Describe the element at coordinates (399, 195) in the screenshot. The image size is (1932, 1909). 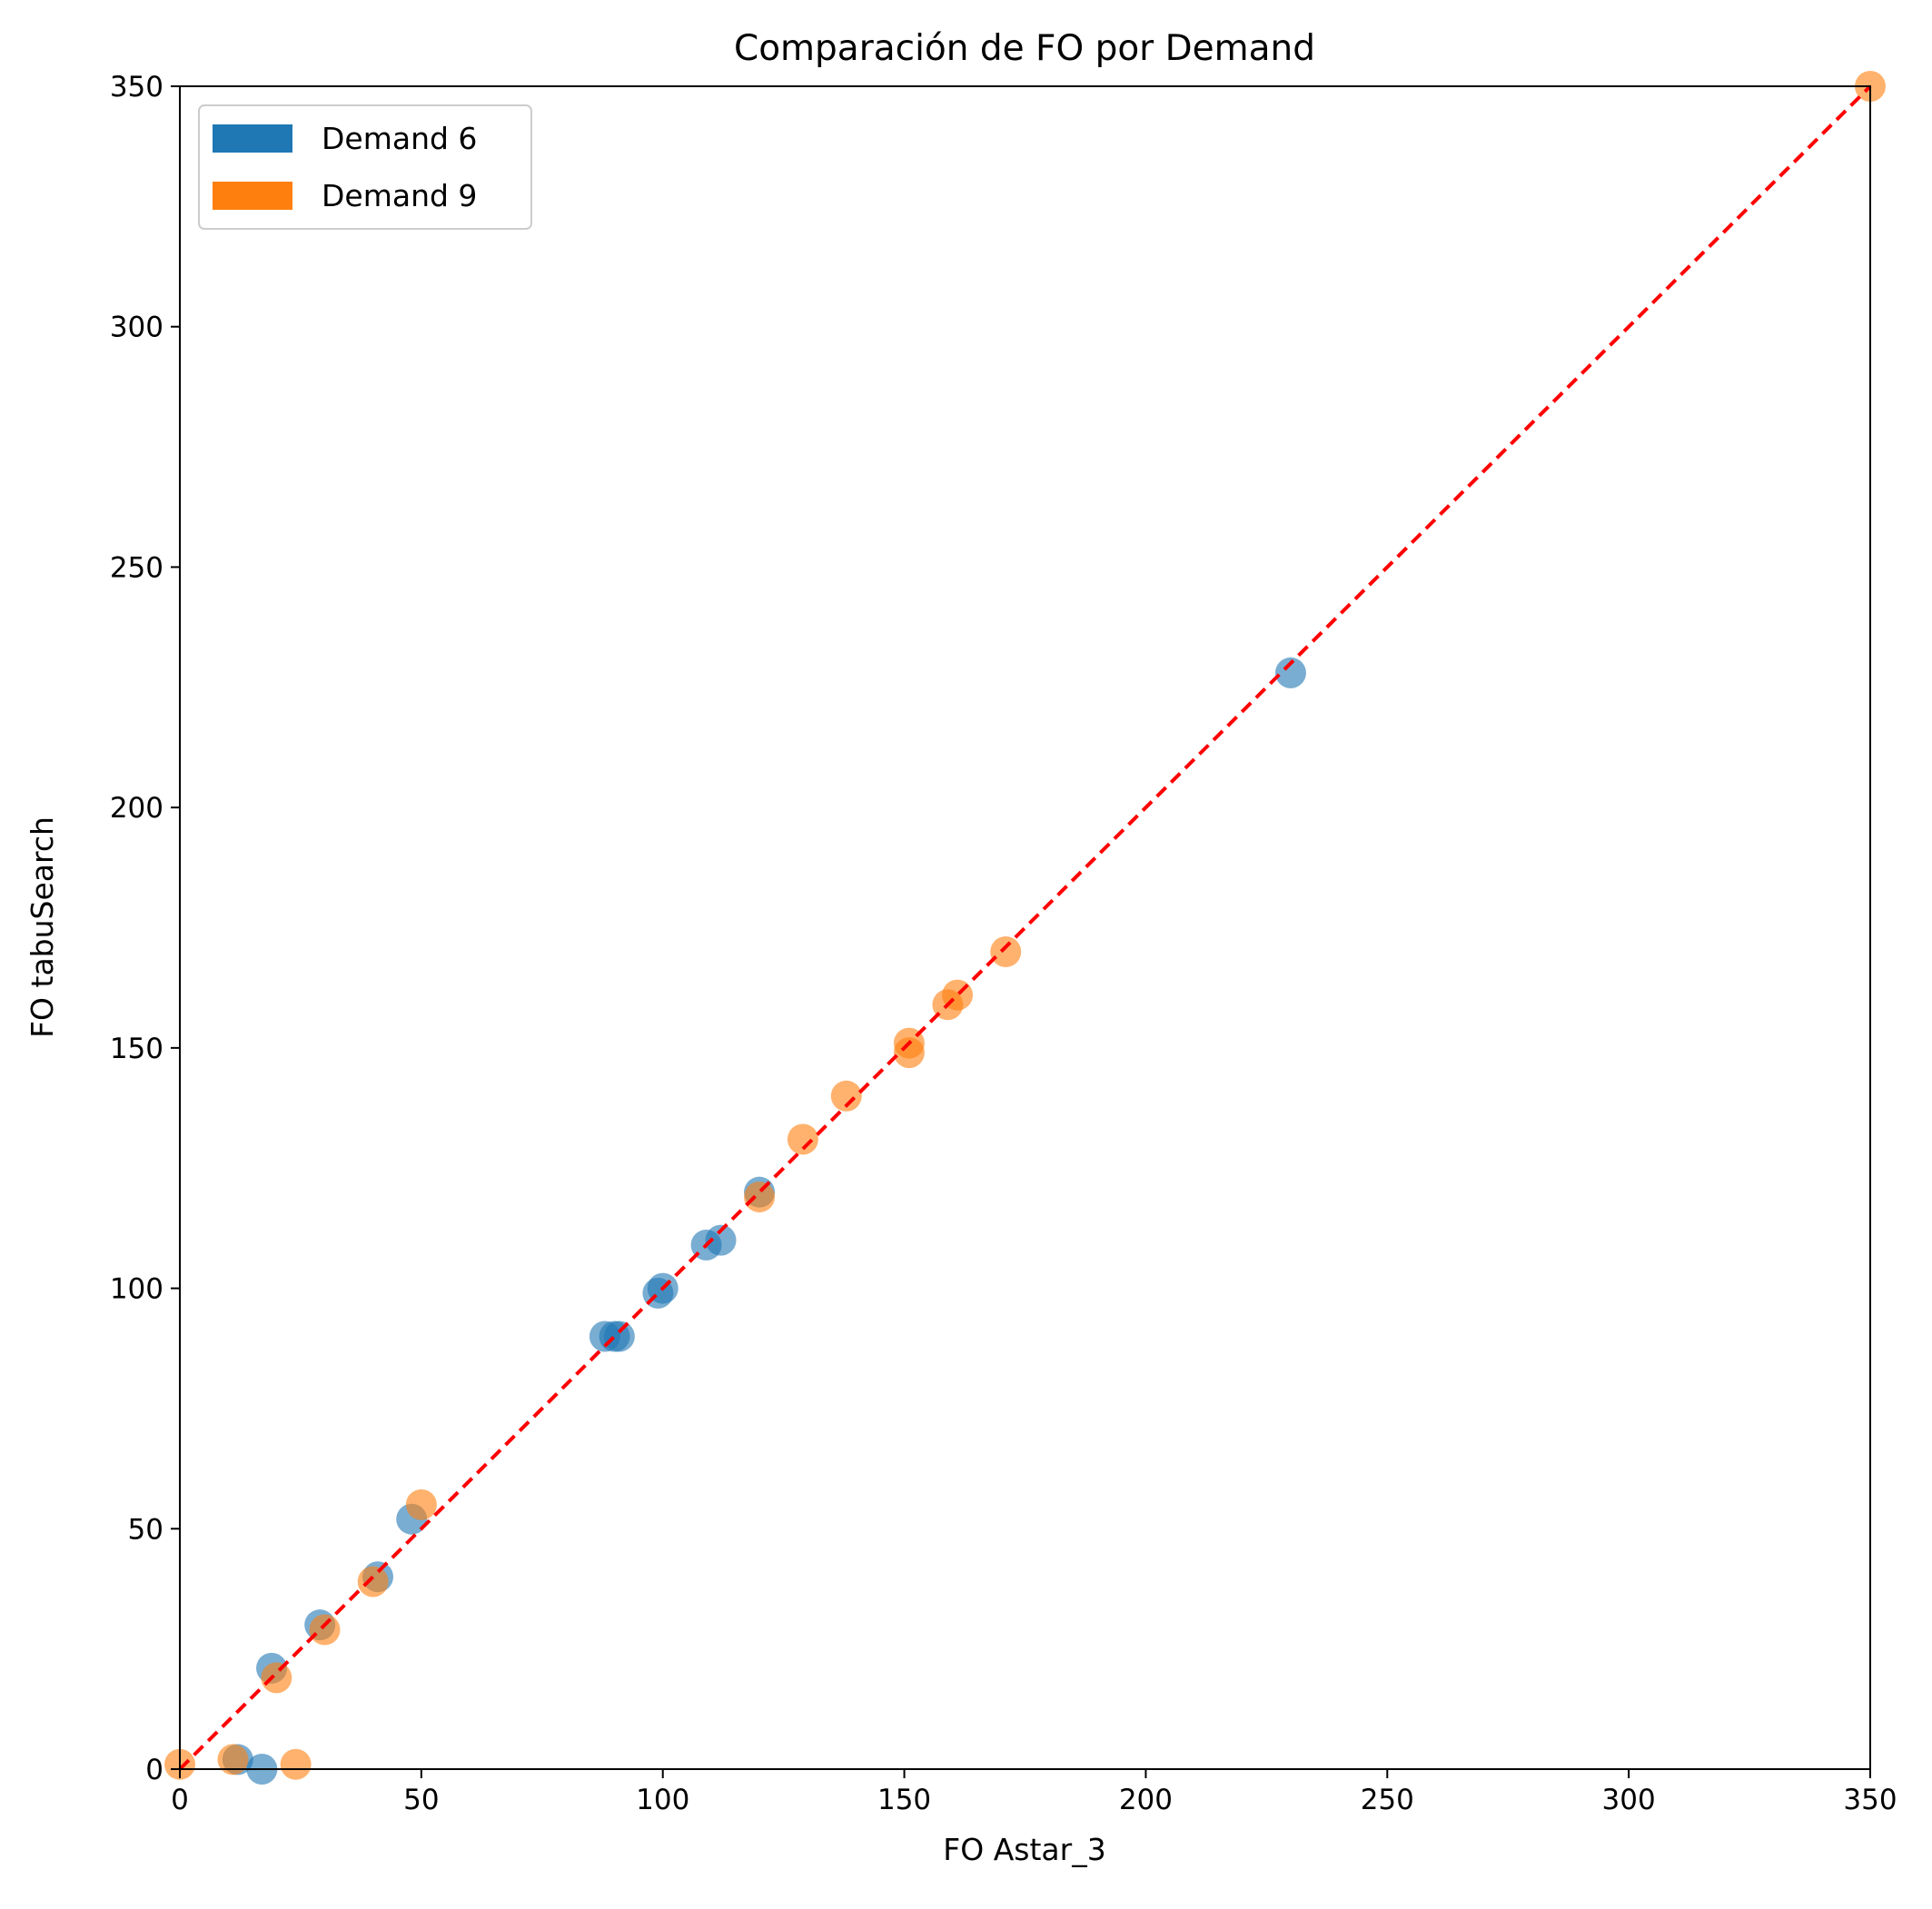
I see `legend-label-demand-9: Demand 9` at that location.